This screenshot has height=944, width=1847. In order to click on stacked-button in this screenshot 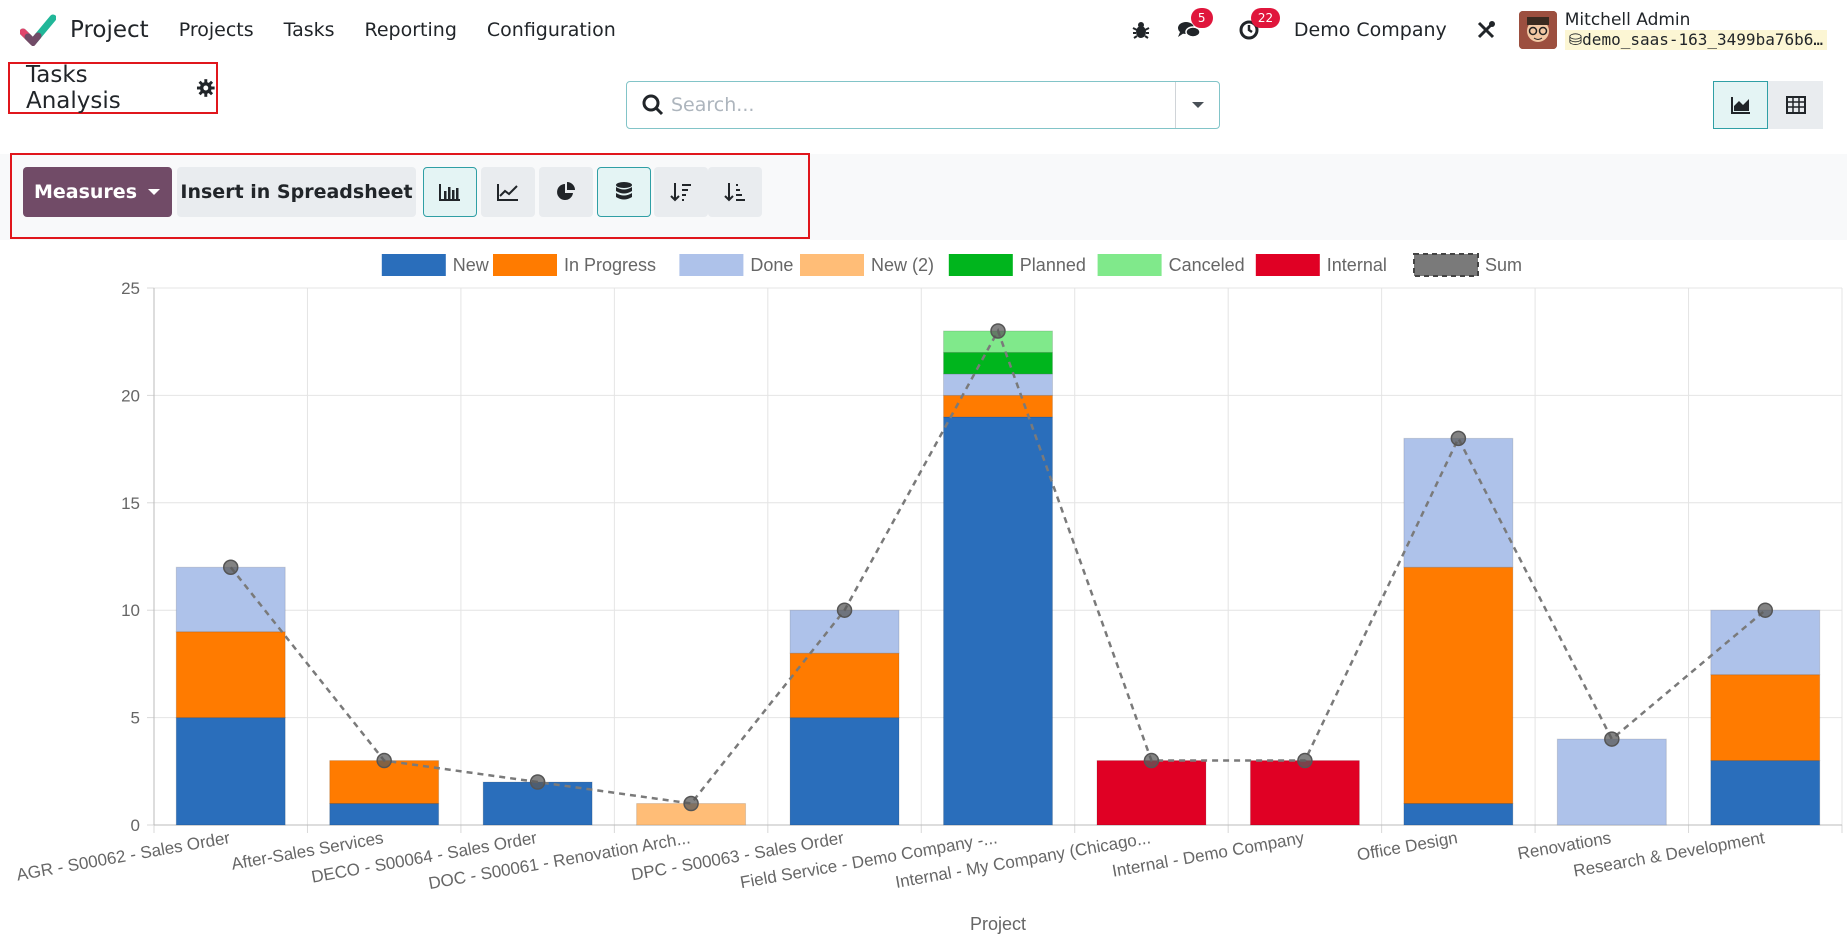, I will do `click(624, 192)`.